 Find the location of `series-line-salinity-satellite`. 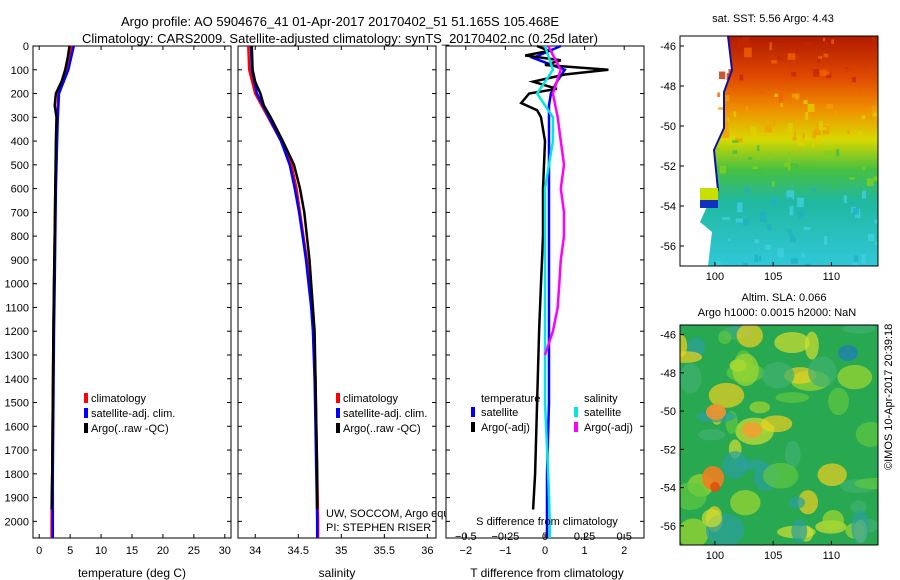

series-line-salinity-satellite is located at coordinates (545, 291).